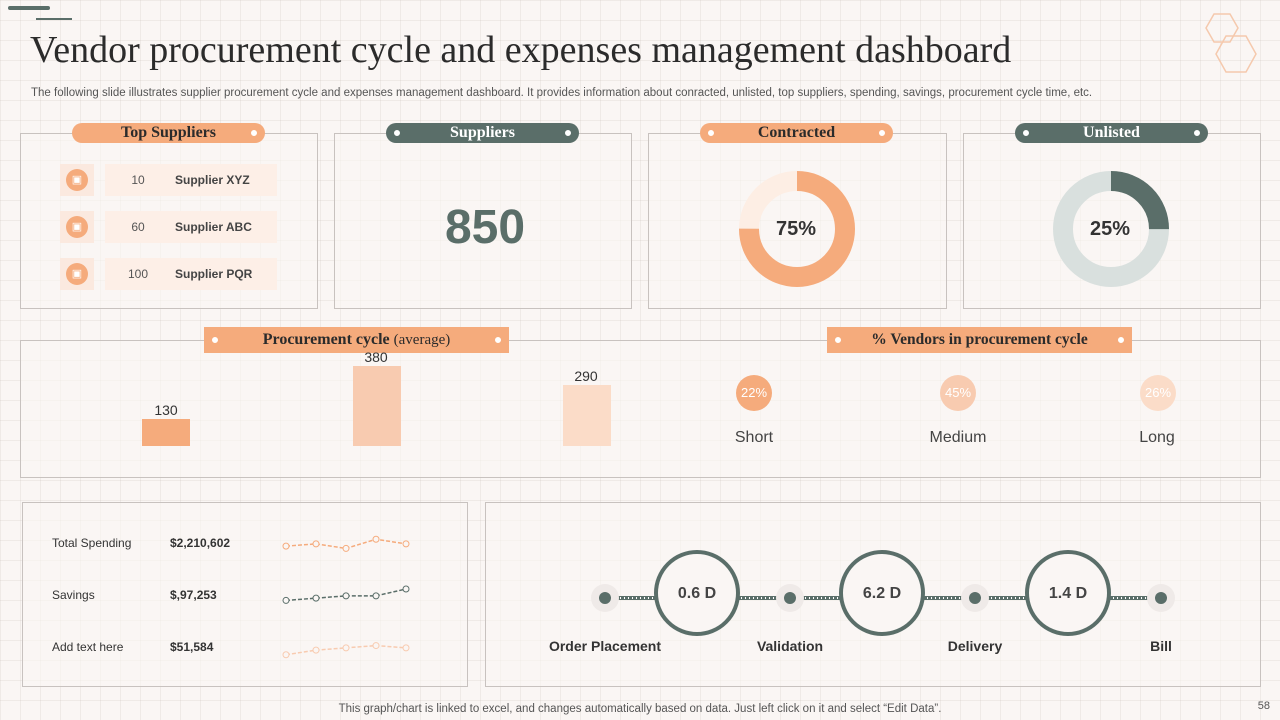  I want to click on stage-node-validation, so click(790, 598).